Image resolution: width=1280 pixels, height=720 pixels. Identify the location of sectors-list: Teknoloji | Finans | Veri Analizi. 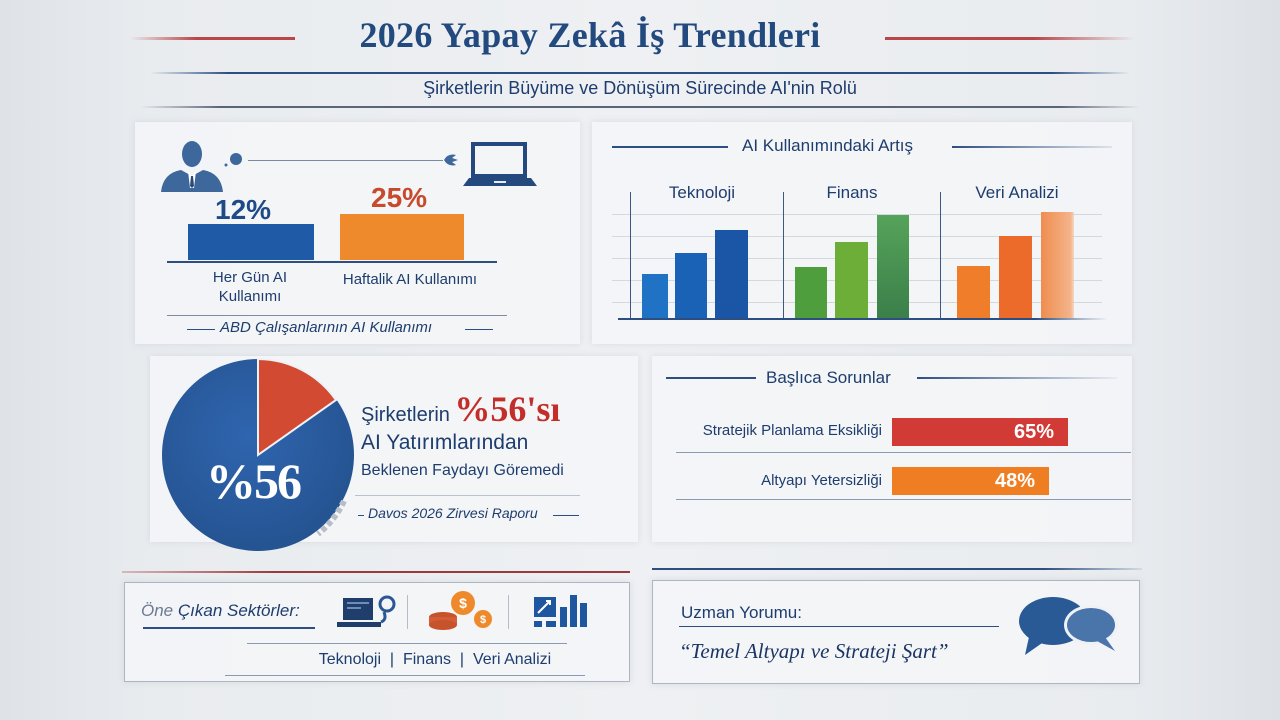
(435, 659).